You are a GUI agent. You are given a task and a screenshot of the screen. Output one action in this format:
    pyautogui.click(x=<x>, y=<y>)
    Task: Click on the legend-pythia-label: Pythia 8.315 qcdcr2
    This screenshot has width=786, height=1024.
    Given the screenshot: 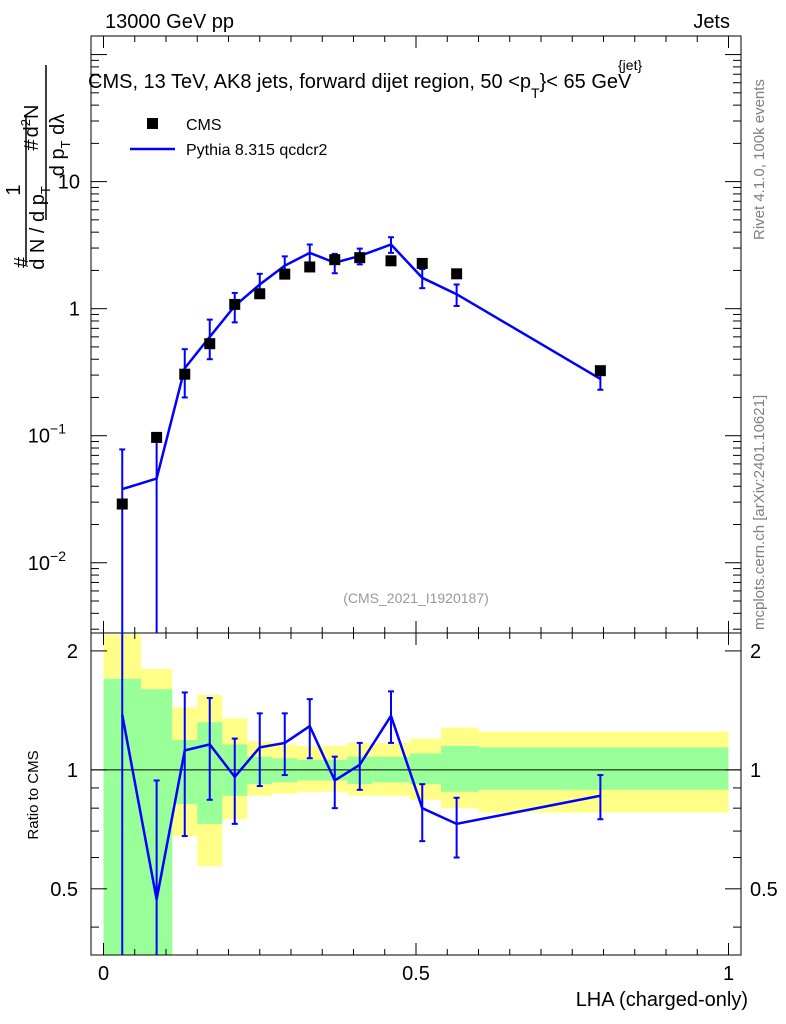 What is the action you would take?
    pyautogui.click(x=257, y=150)
    